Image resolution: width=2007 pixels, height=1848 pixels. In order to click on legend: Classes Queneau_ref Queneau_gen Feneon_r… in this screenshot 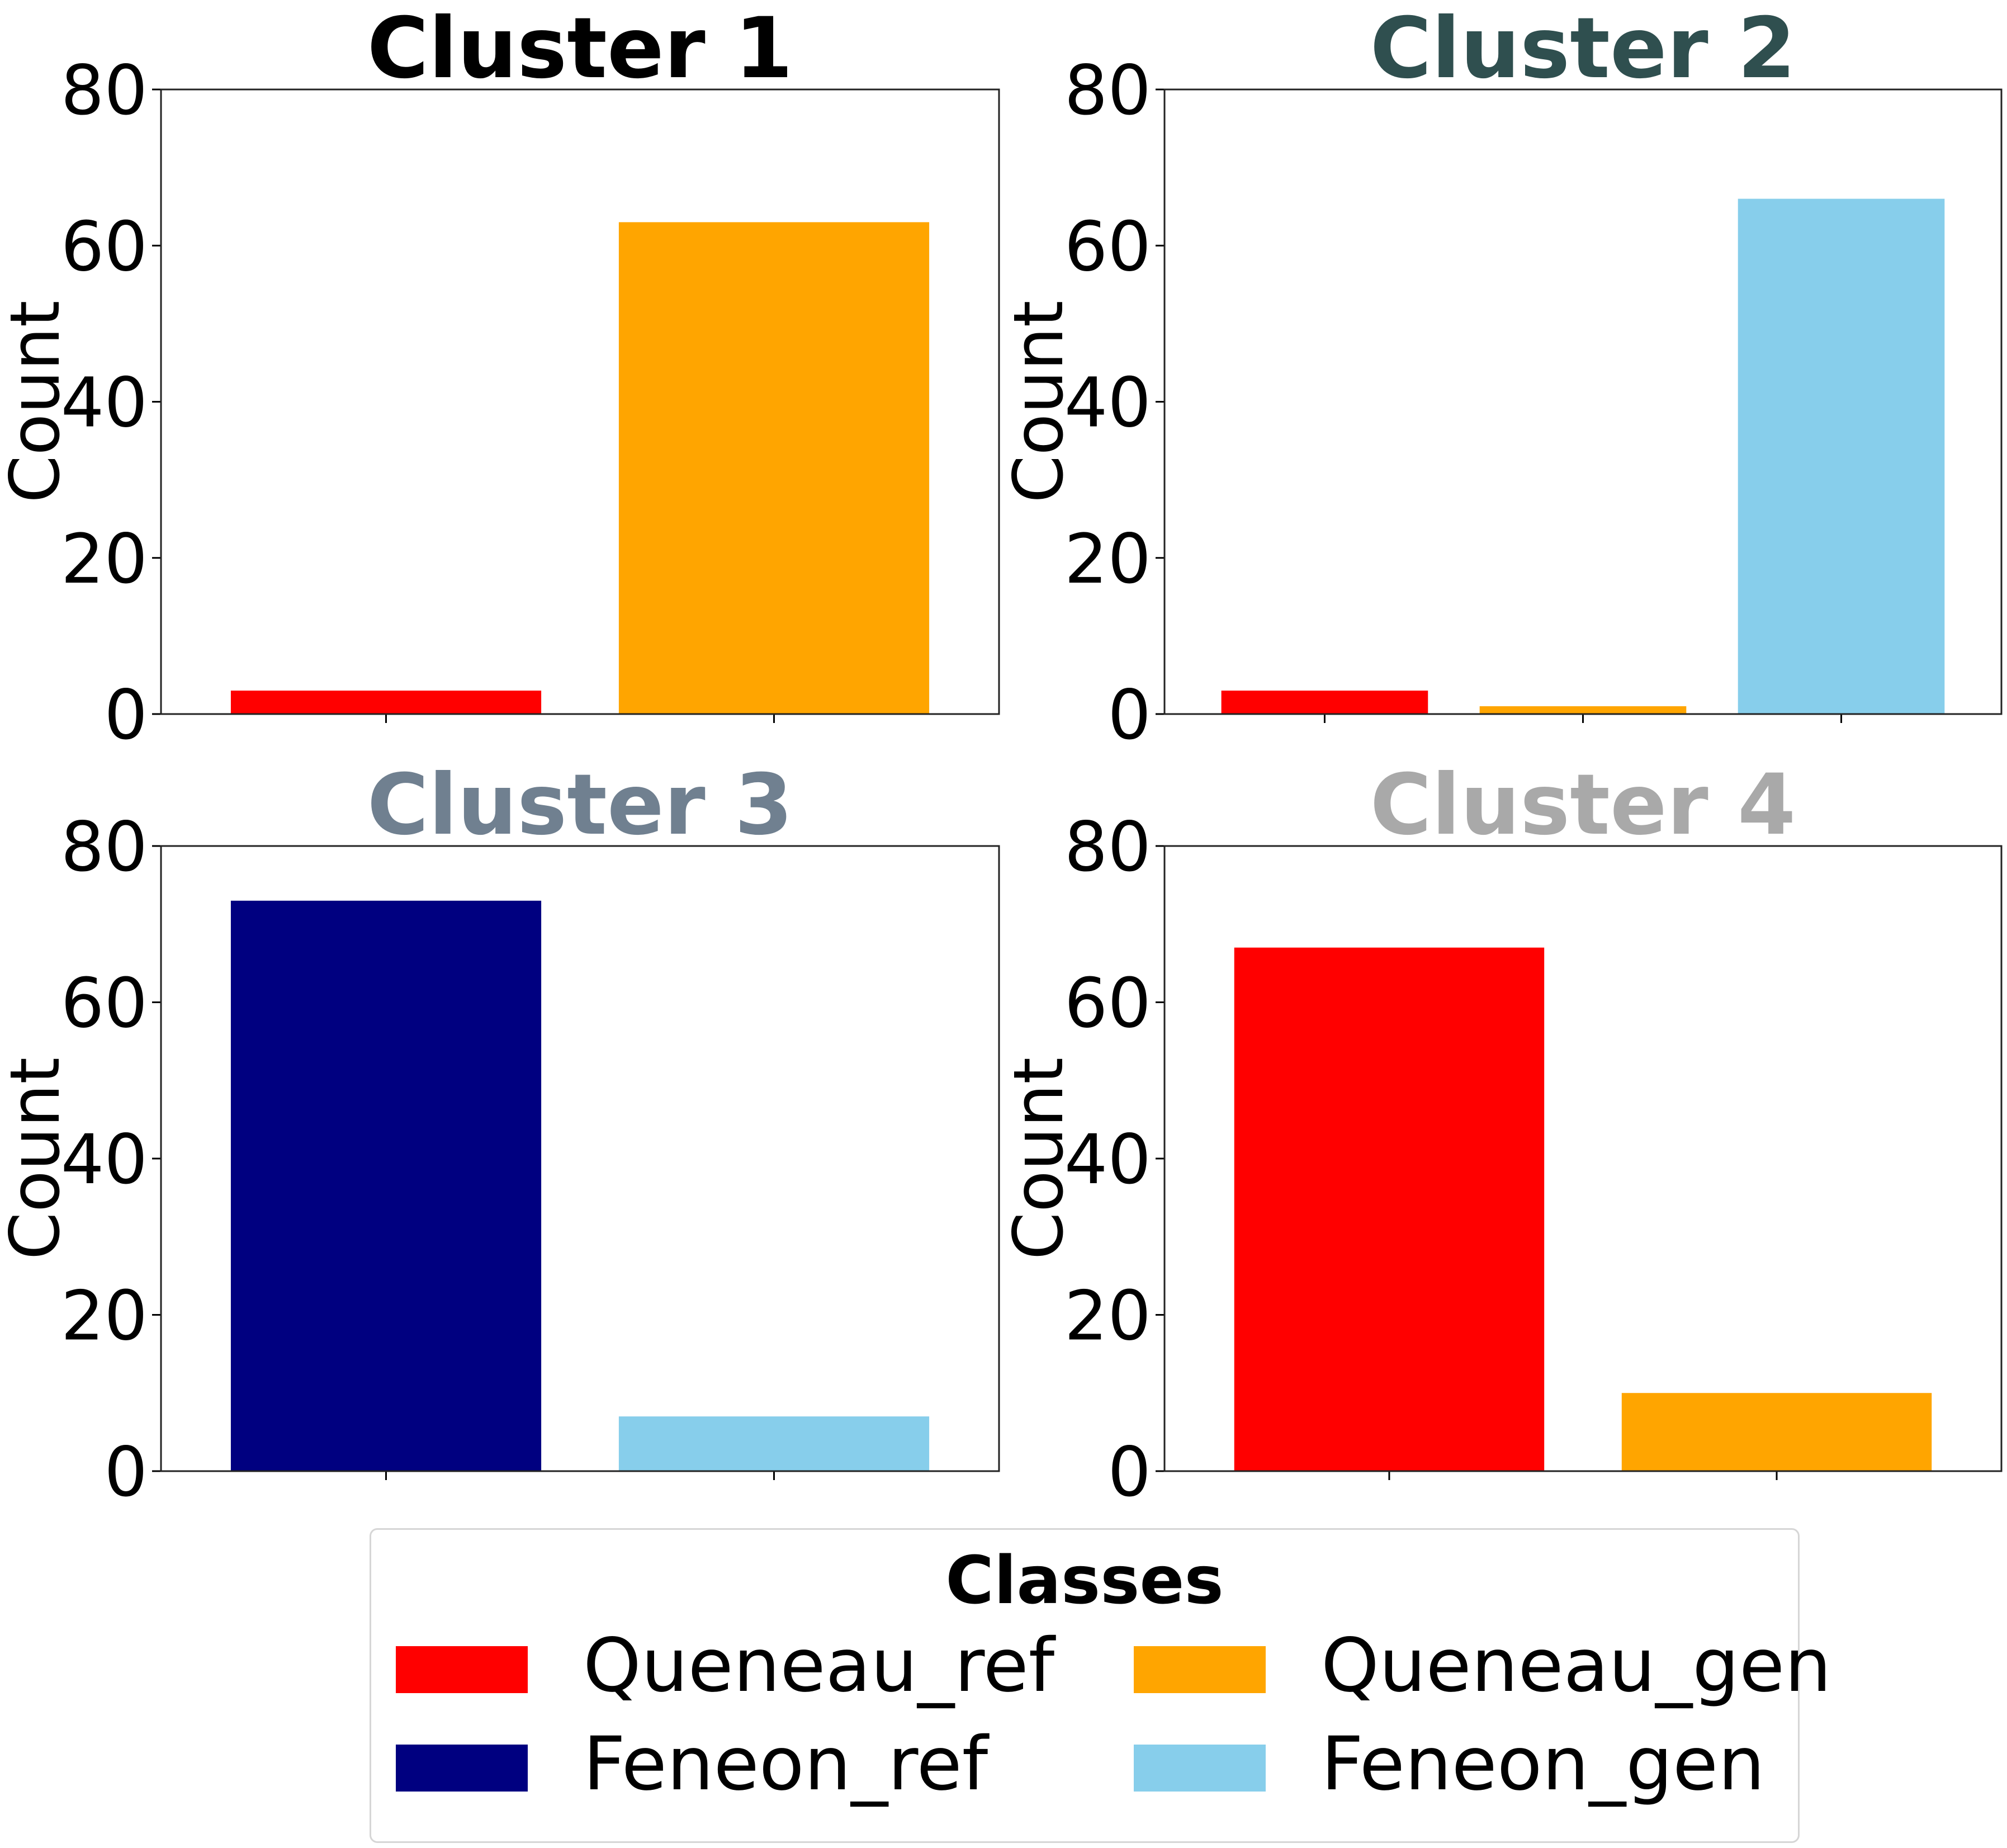, I will do `click(1100, 1685)`.